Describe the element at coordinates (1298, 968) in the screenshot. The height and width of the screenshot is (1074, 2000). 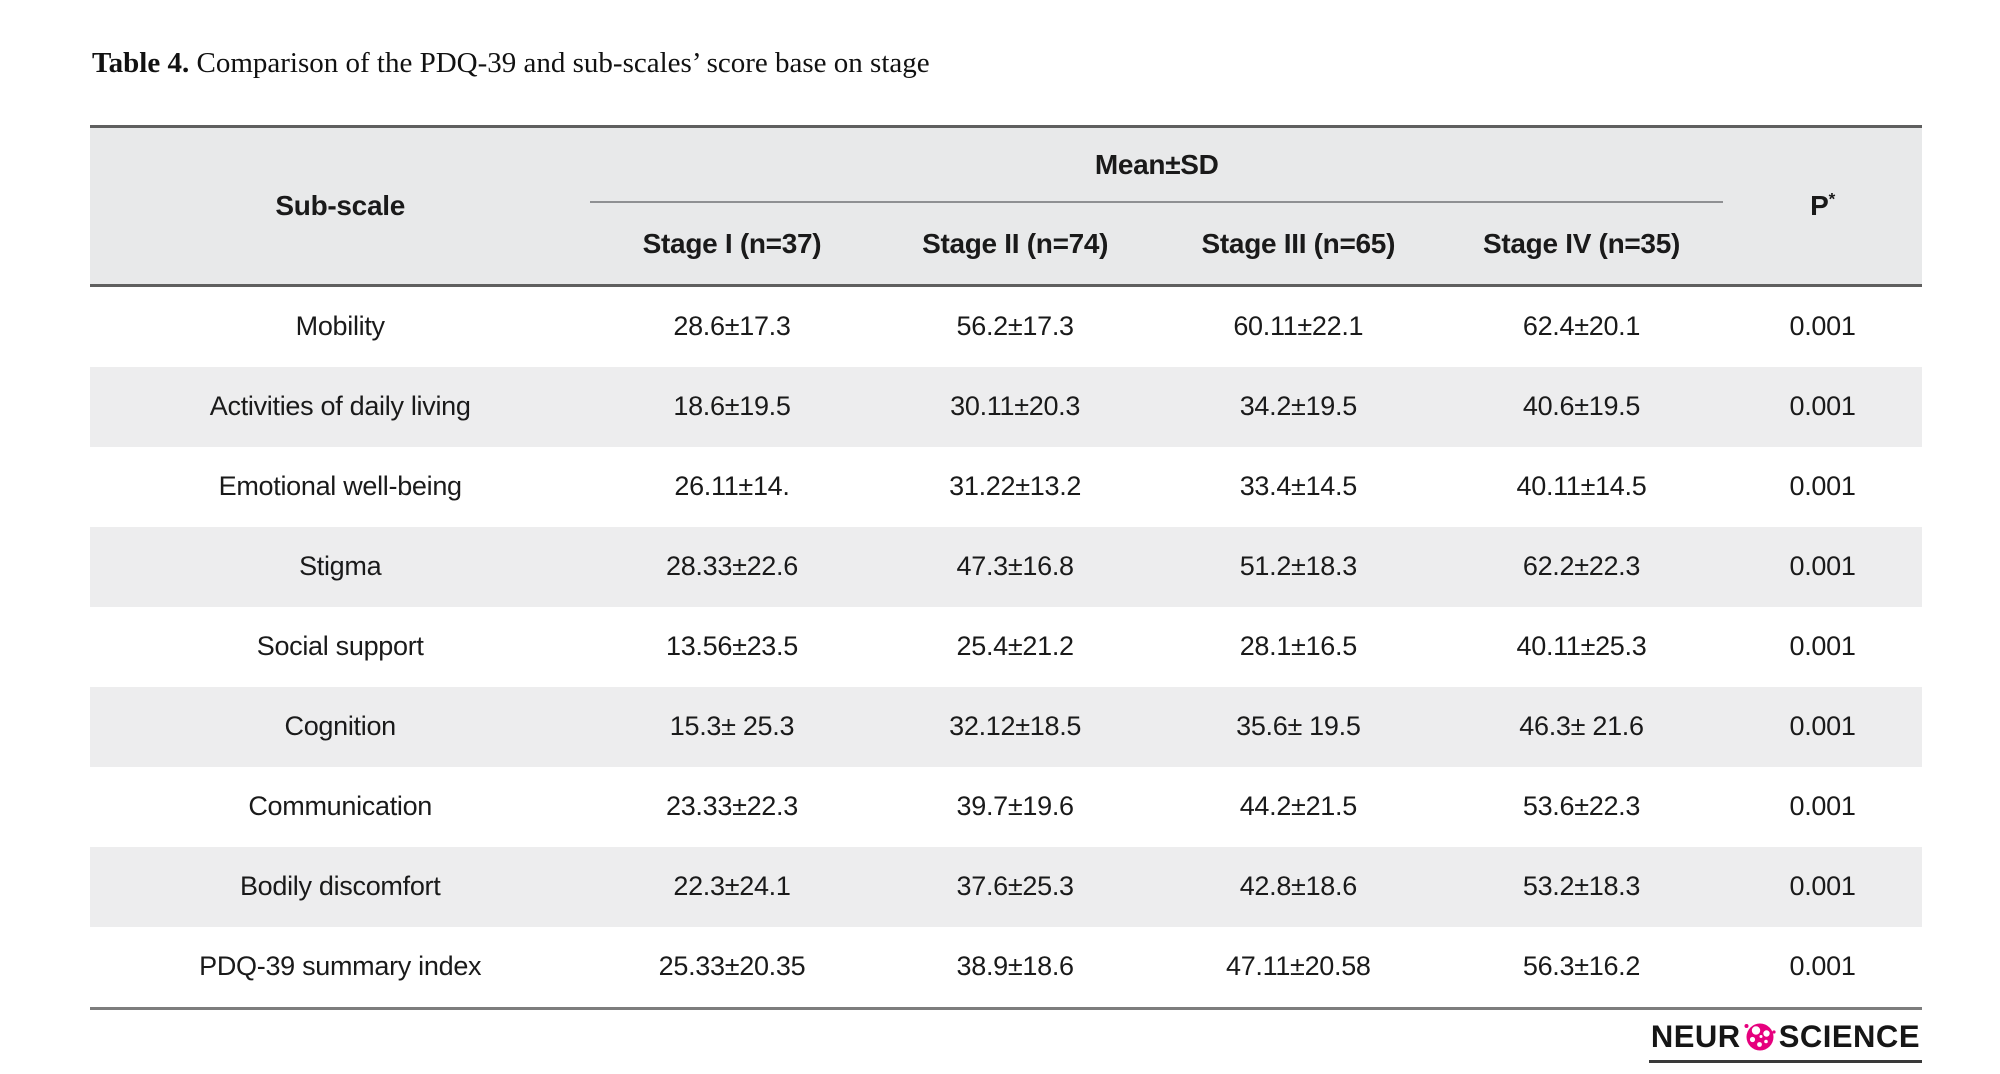
I see `cell-stage3: 47.11±20.58` at that location.